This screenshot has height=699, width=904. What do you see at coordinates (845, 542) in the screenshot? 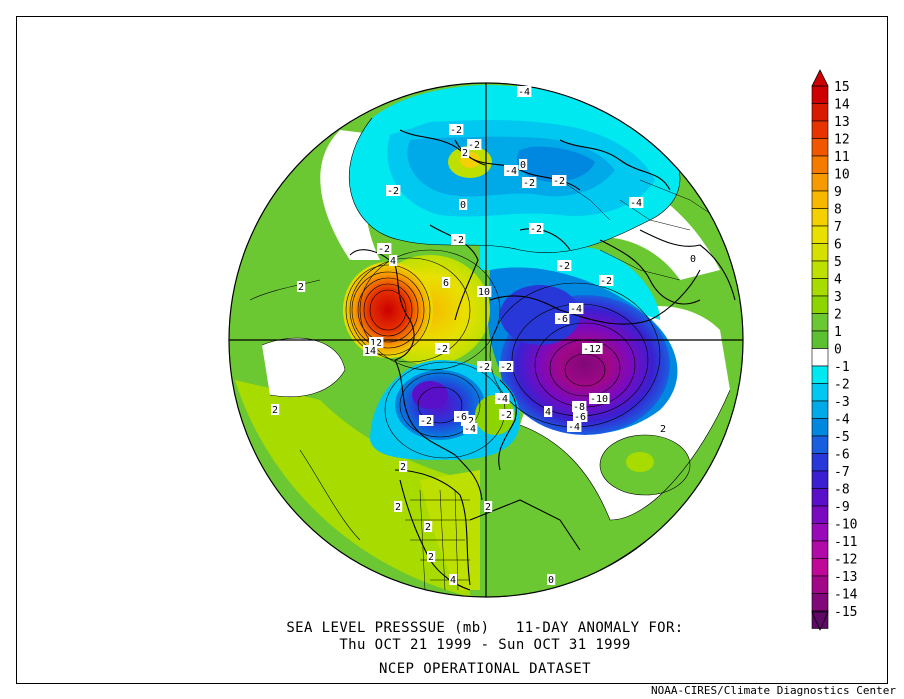
I see `colorbar-tick-label: -11` at bounding box center [845, 542].